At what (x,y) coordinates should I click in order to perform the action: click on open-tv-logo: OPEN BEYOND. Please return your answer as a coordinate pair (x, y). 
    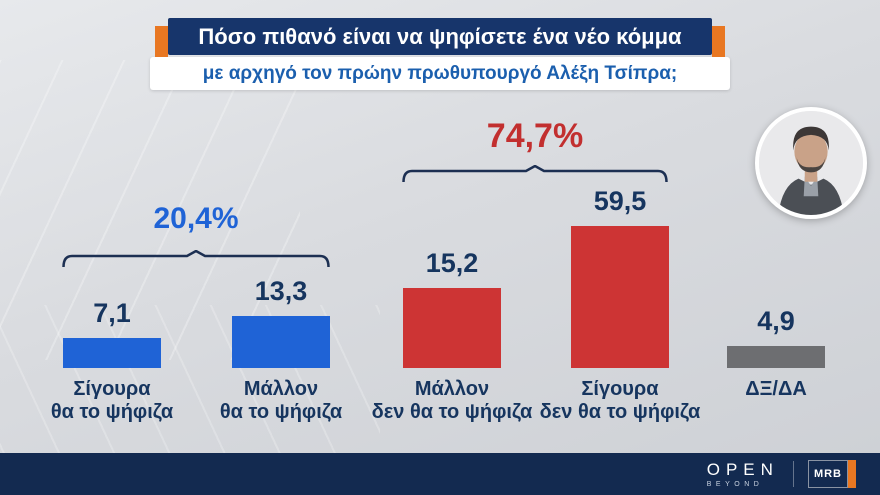
    Looking at the image, I should click on (743, 474).